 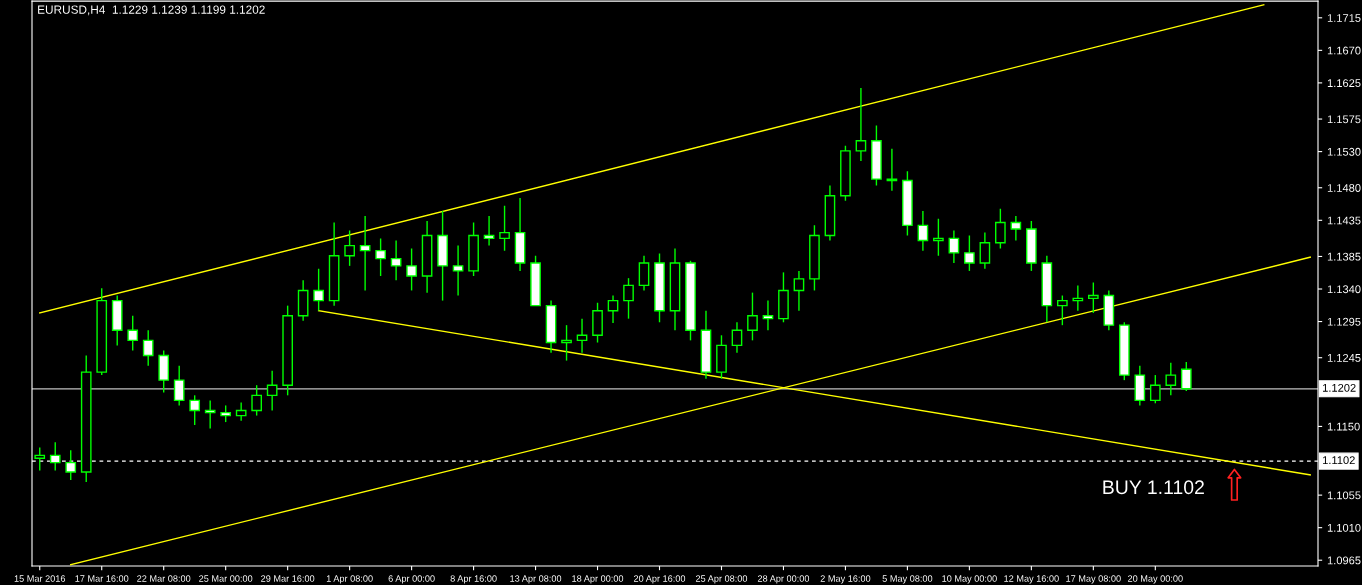 What do you see at coordinates (1344, 119) in the screenshot?
I see `y-tick-label: 1.1575` at bounding box center [1344, 119].